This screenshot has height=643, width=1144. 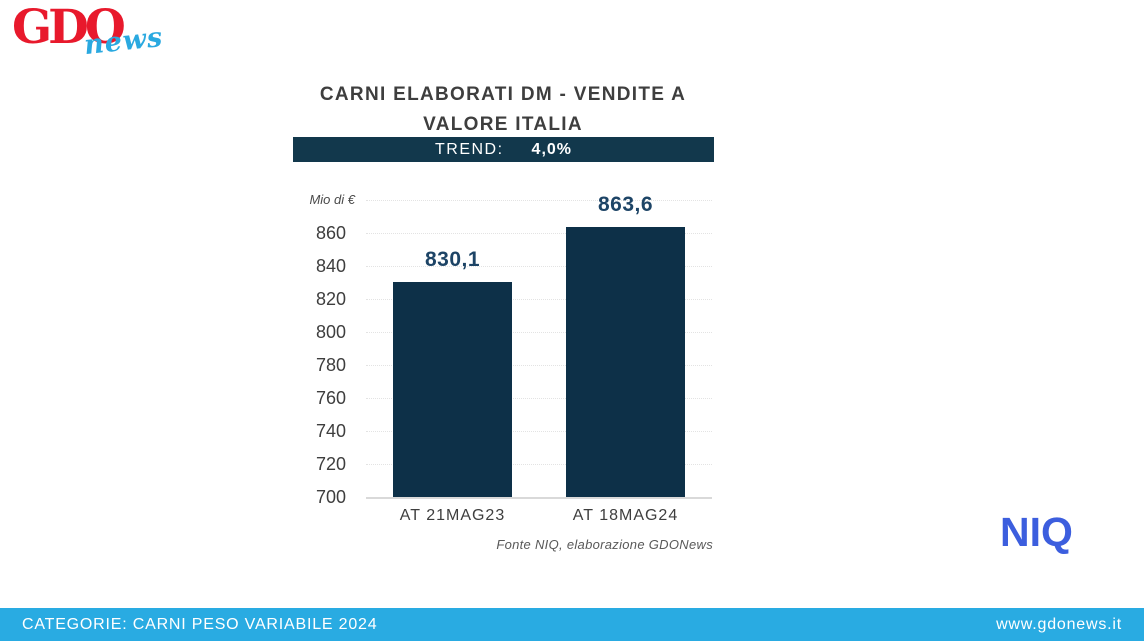 What do you see at coordinates (452, 515) in the screenshot?
I see `x-axis-label: AT 21MAG23` at bounding box center [452, 515].